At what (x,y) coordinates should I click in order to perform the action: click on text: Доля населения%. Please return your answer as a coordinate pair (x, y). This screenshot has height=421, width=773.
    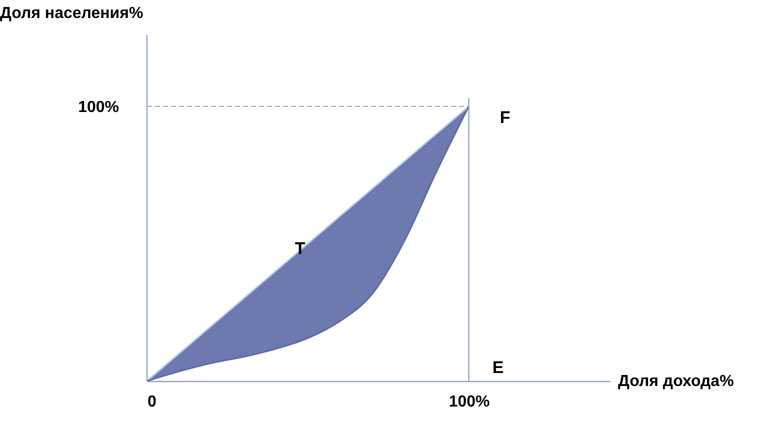
    Looking at the image, I should click on (72, 13).